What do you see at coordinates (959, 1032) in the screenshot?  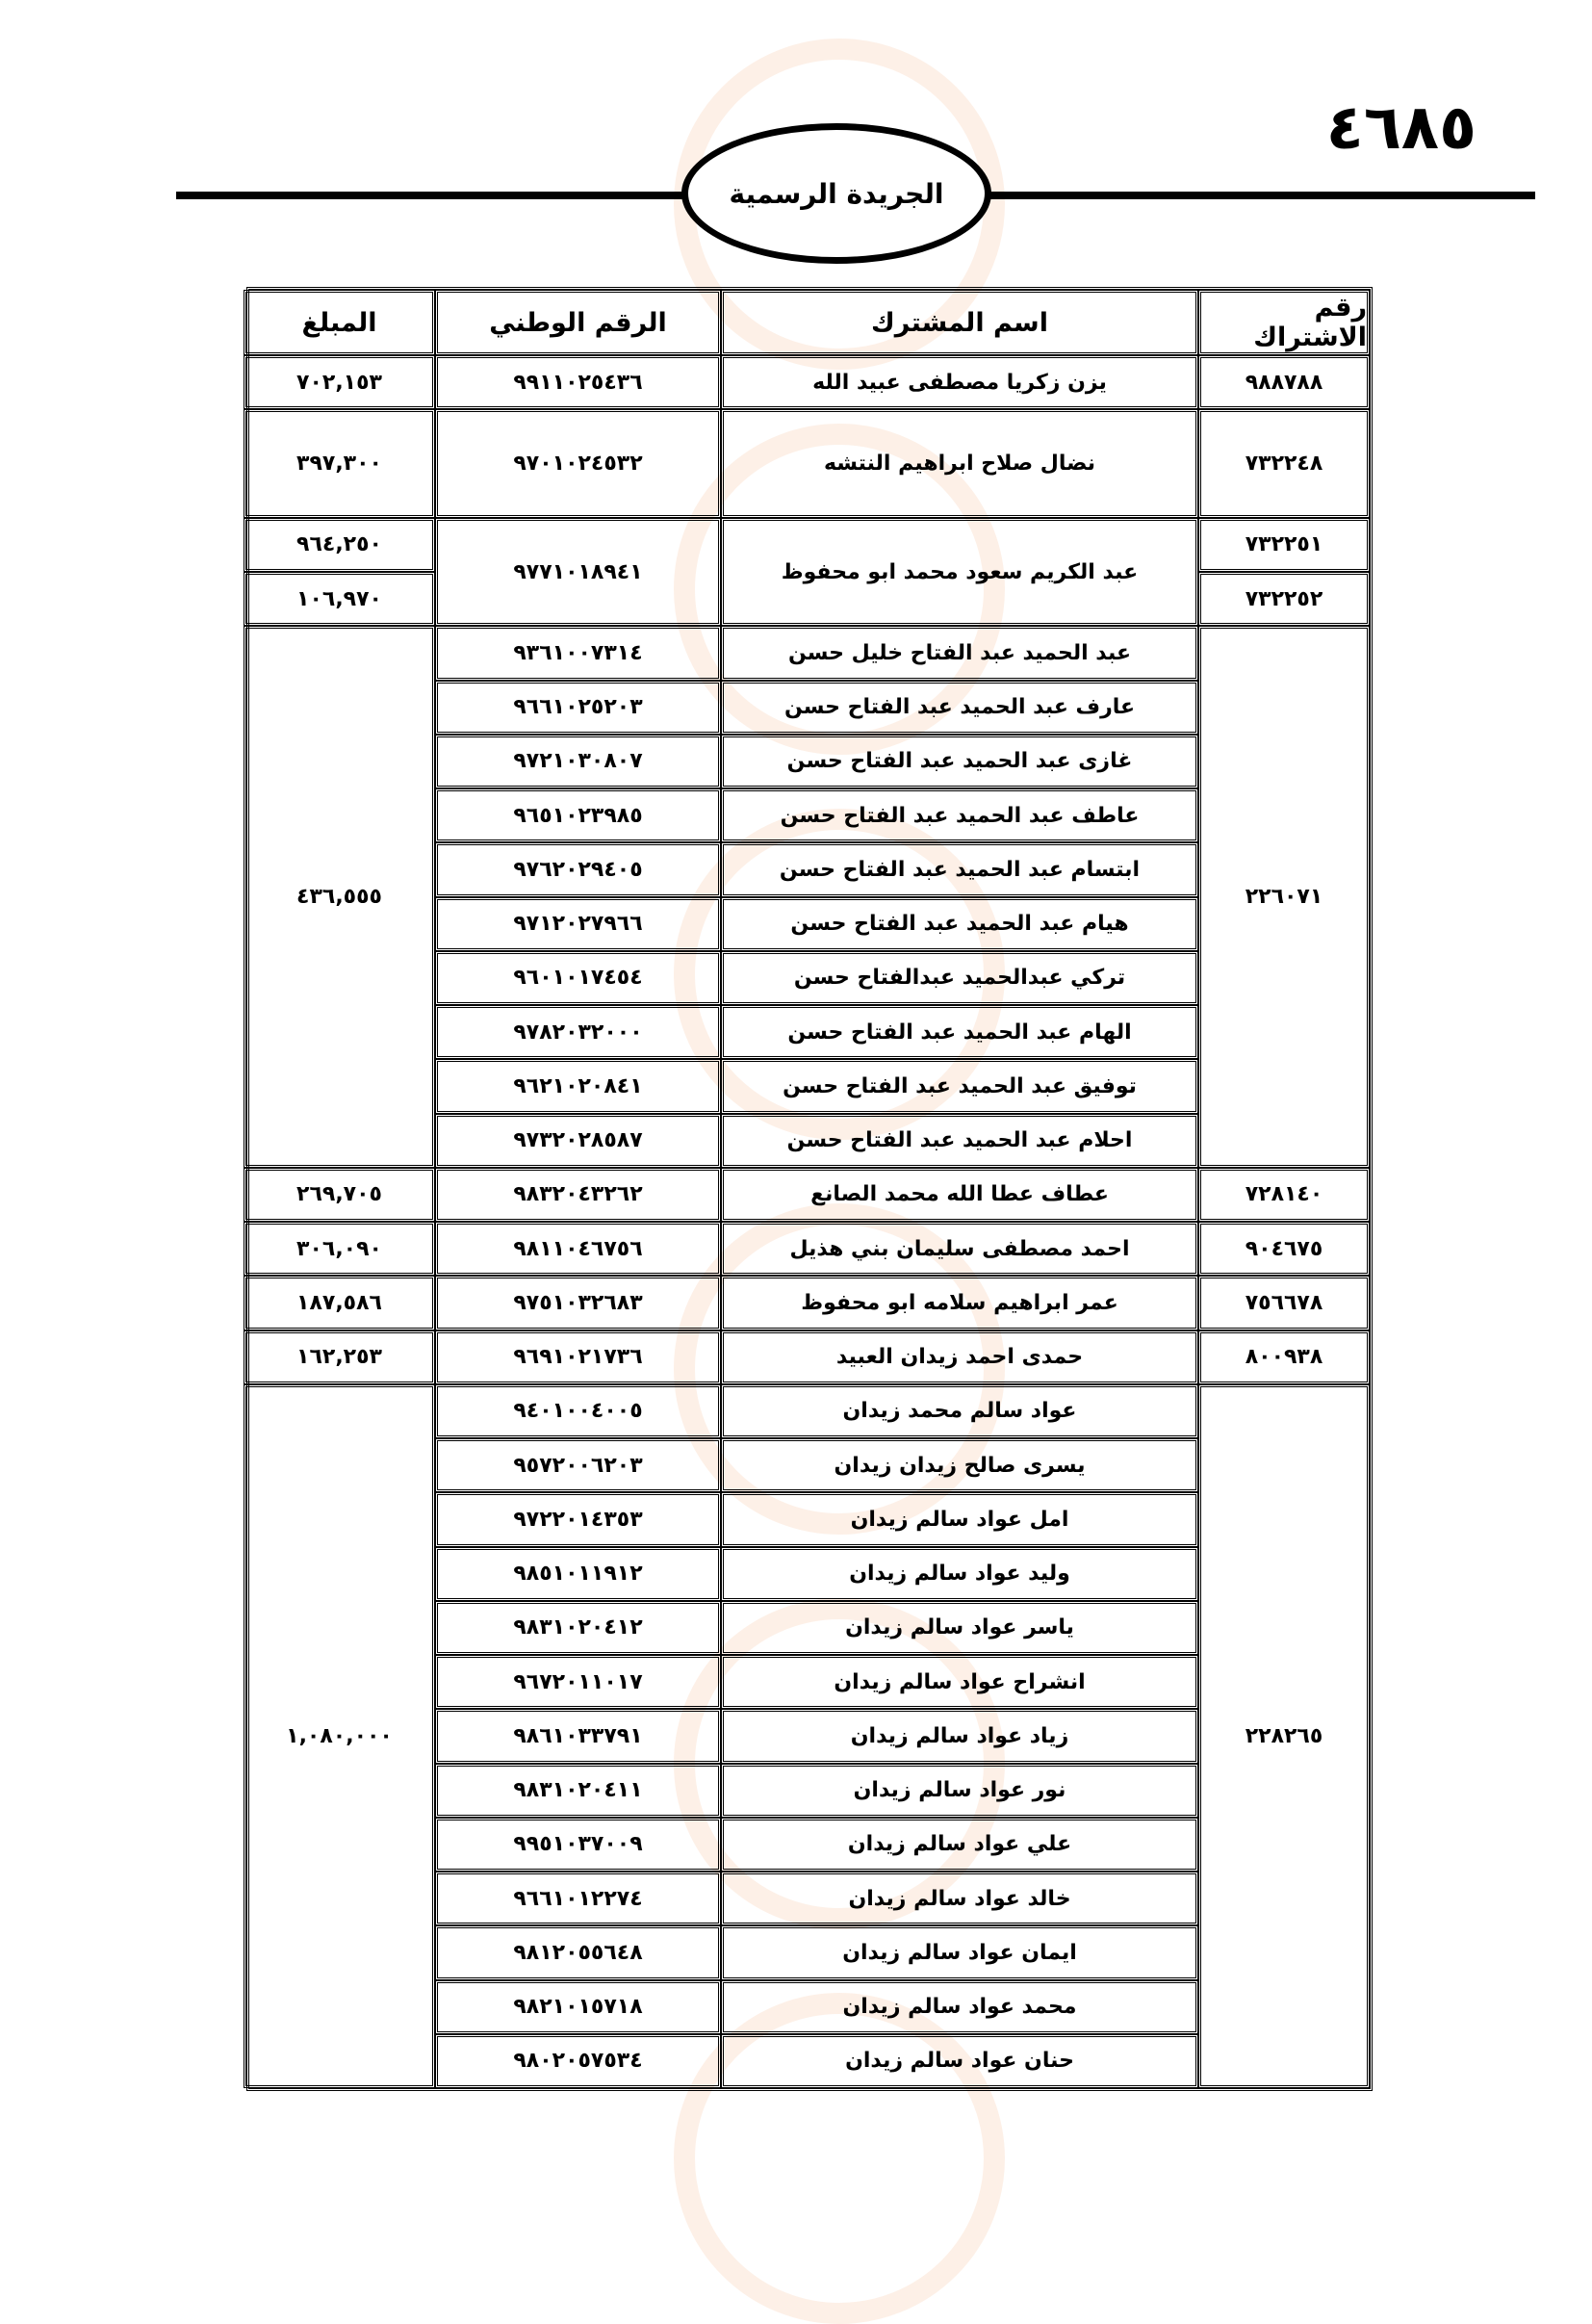 I see `subscriber-name-cell: الهام عبد الحميد عبد الفتاح حسن` at bounding box center [959, 1032].